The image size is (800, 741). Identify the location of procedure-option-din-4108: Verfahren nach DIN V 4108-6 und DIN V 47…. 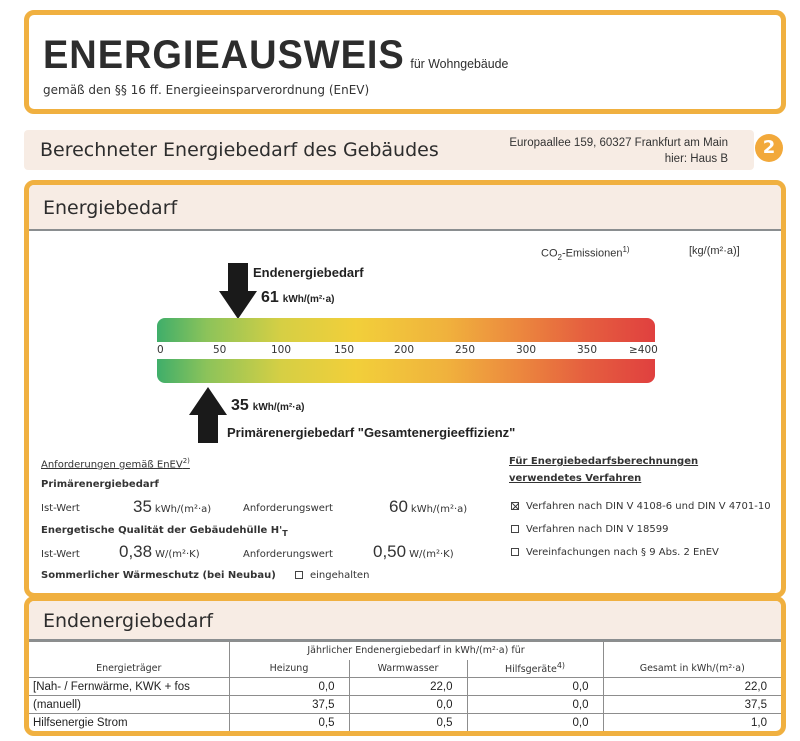
(641, 506).